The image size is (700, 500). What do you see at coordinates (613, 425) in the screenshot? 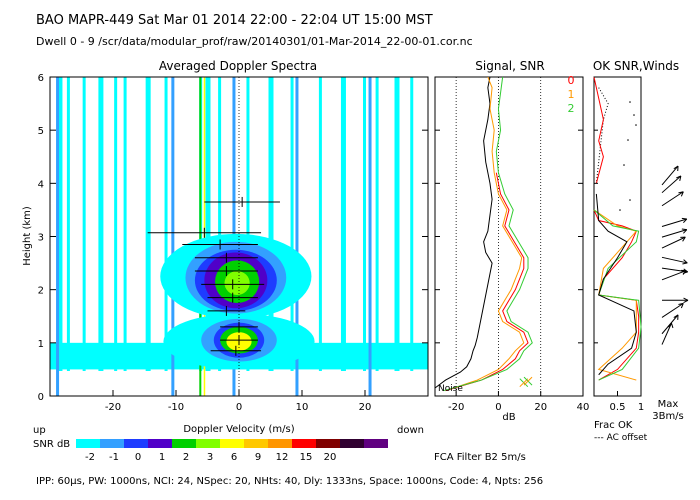
I see `frac-ok-label: Frac OK` at bounding box center [613, 425].